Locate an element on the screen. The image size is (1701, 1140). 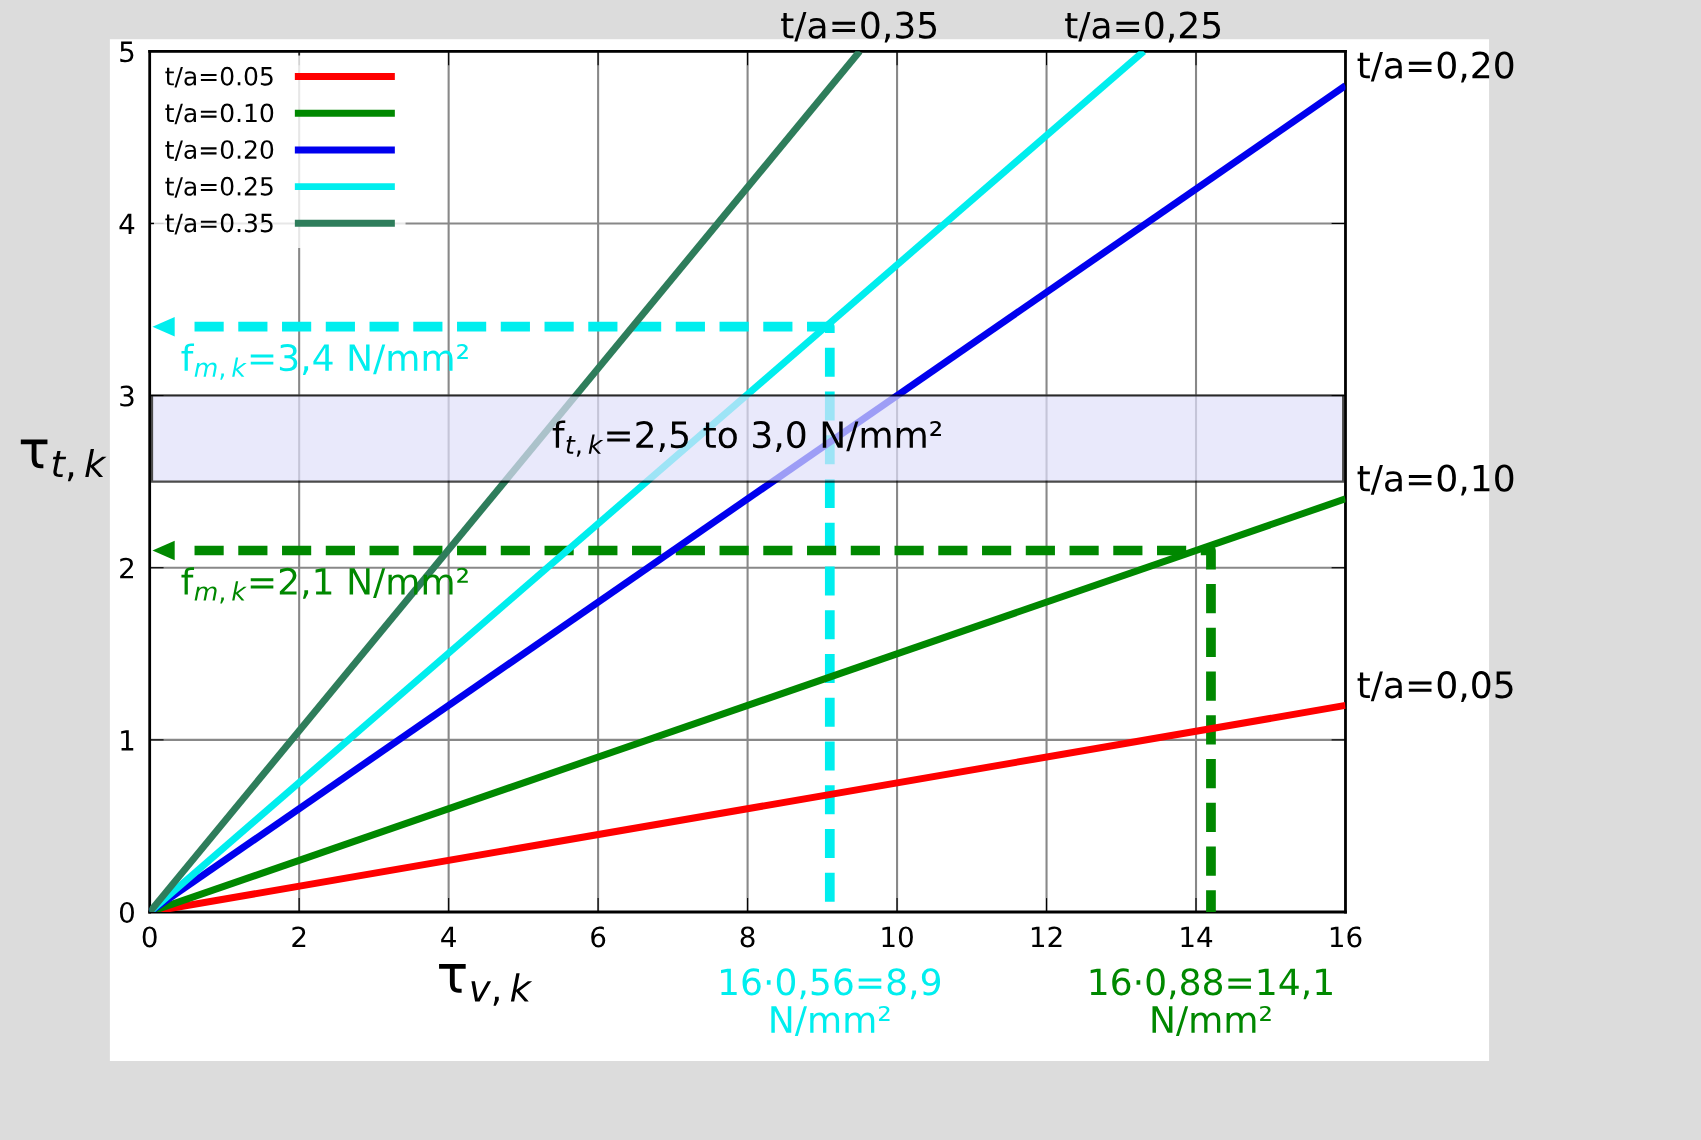
annotation: t/a=0,05 is located at coordinates (1435, 687).